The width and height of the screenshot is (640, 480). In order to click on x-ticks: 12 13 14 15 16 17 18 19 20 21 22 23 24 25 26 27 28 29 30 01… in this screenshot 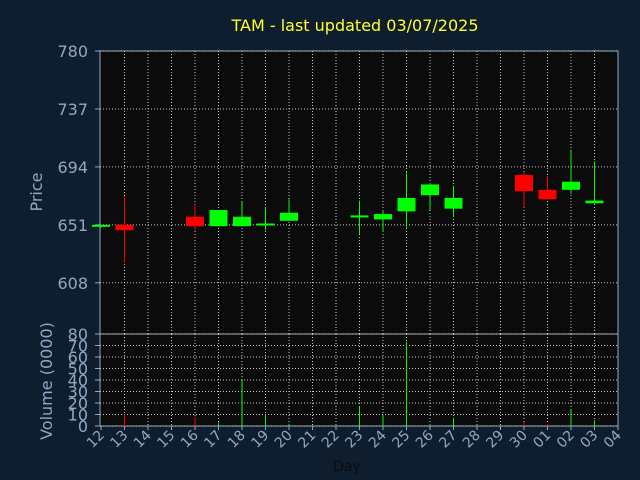, I will do `click(354, 438)`.